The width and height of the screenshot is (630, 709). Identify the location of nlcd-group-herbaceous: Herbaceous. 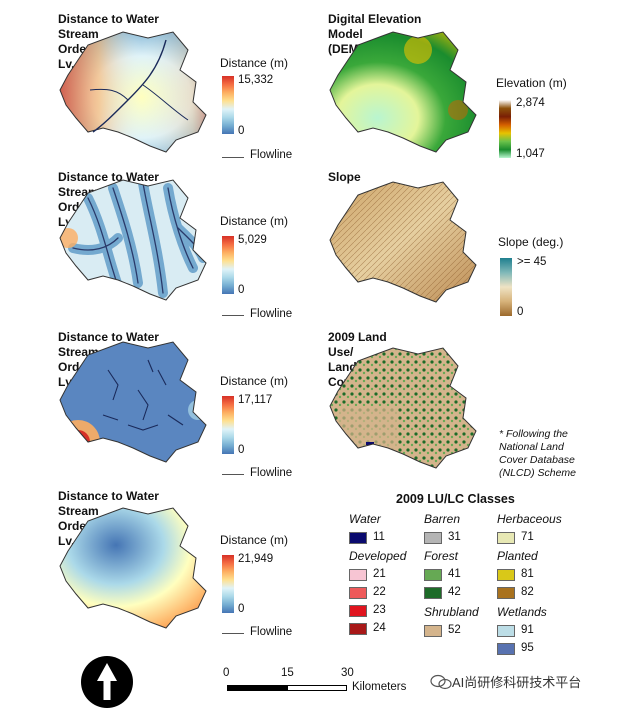
(529, 519).